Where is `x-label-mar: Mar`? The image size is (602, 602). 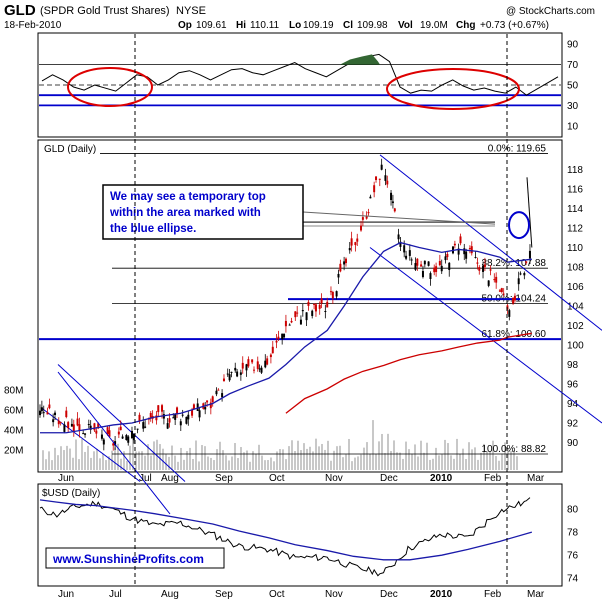 x-label-mar: Mar is located at coordinates (536, 478).